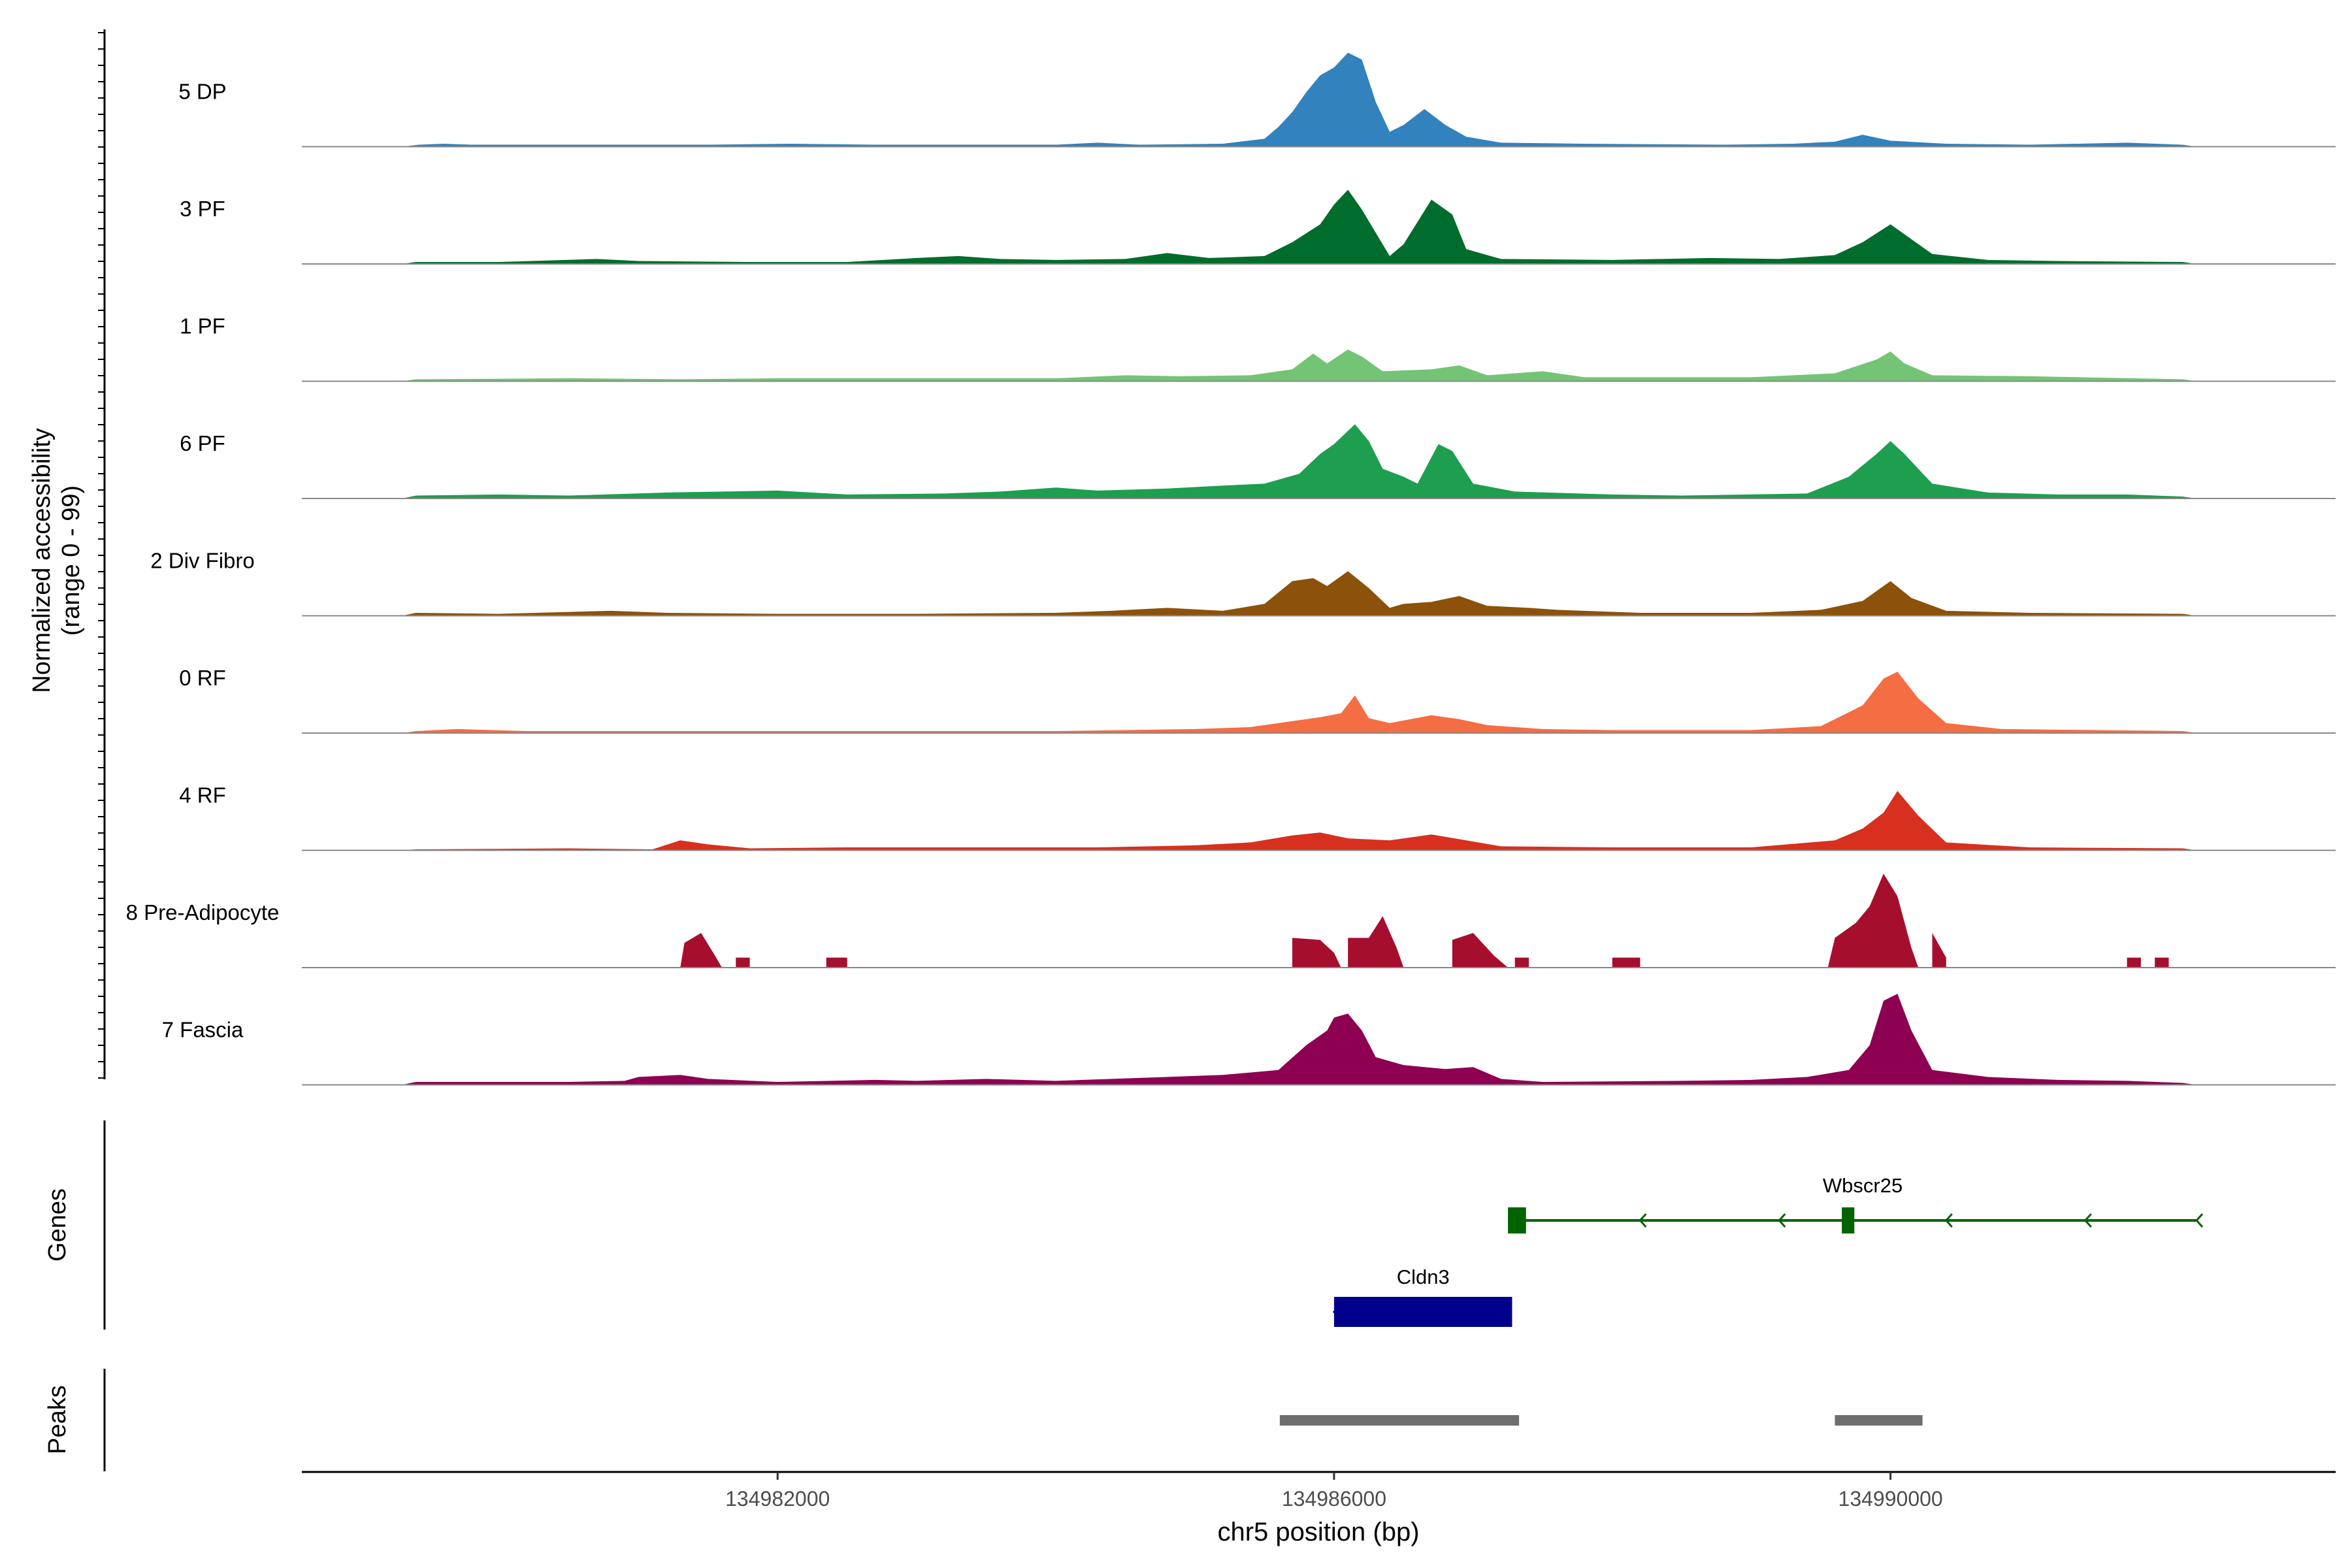 The height and width of the screenshot is (1568, 2352). I want to click on track-0-rf: 0 RF, so click(1257, 700).